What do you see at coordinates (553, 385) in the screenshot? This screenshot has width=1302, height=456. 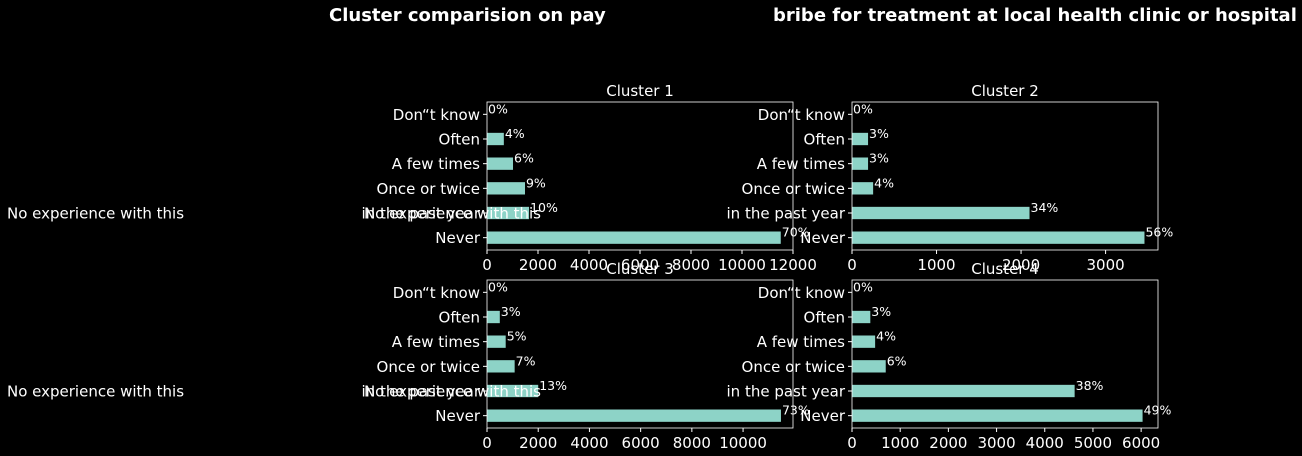 I see `bar-percent-label: 13%` at bounding box center [553, 385].